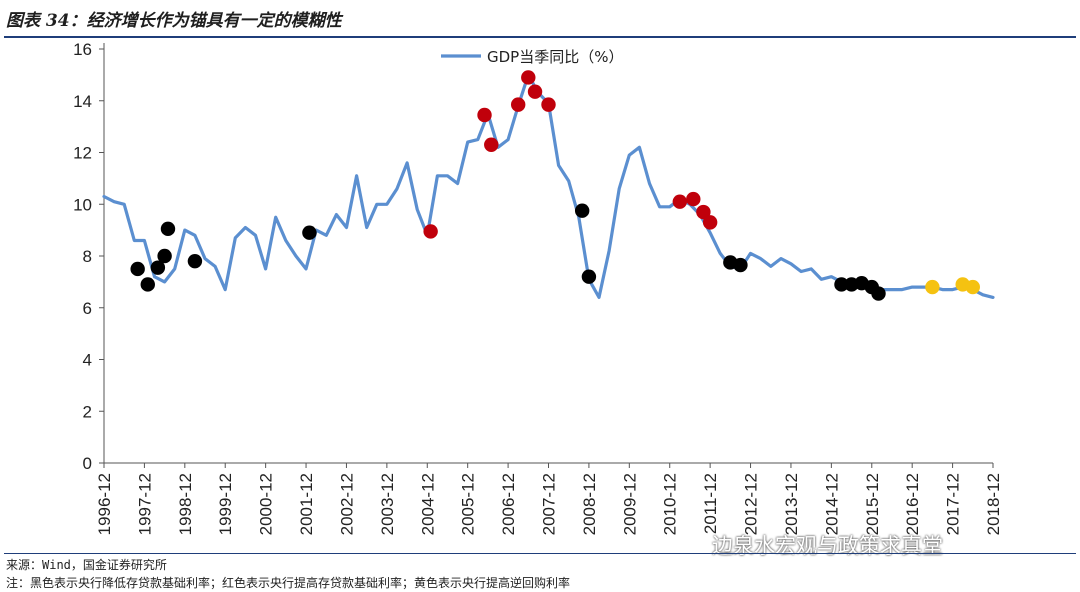  I want to click on figure-title: 图表 34：经济增长作为锚具有一定的模糊性, so click(174, 21).